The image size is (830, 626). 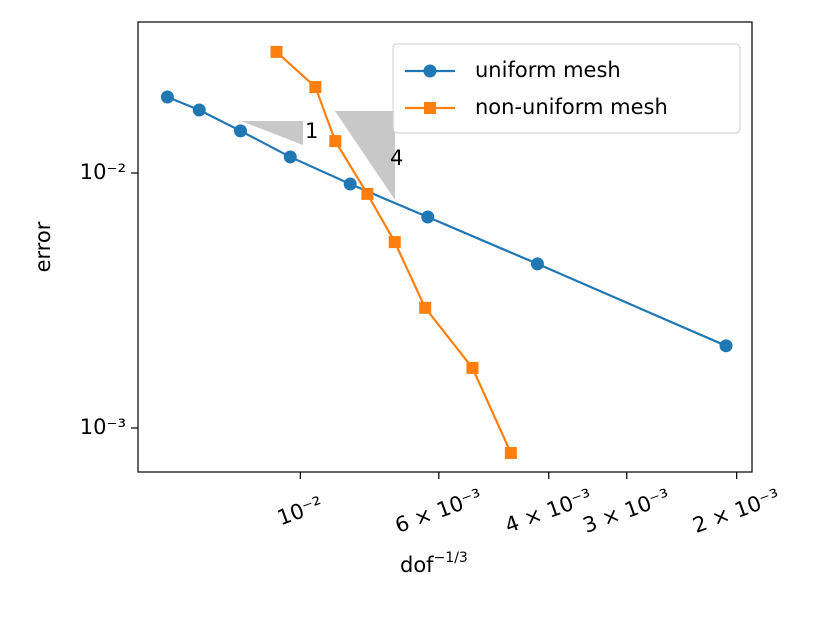 I want to click on x-axis-label-base: dof, so click(x=417, y=565).